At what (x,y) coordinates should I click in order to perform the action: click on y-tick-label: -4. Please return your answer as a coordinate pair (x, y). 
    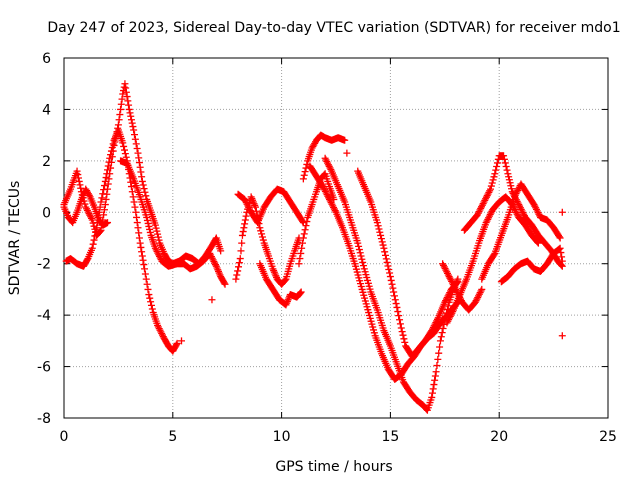
    Looking at the image, I should click on (44, 316).